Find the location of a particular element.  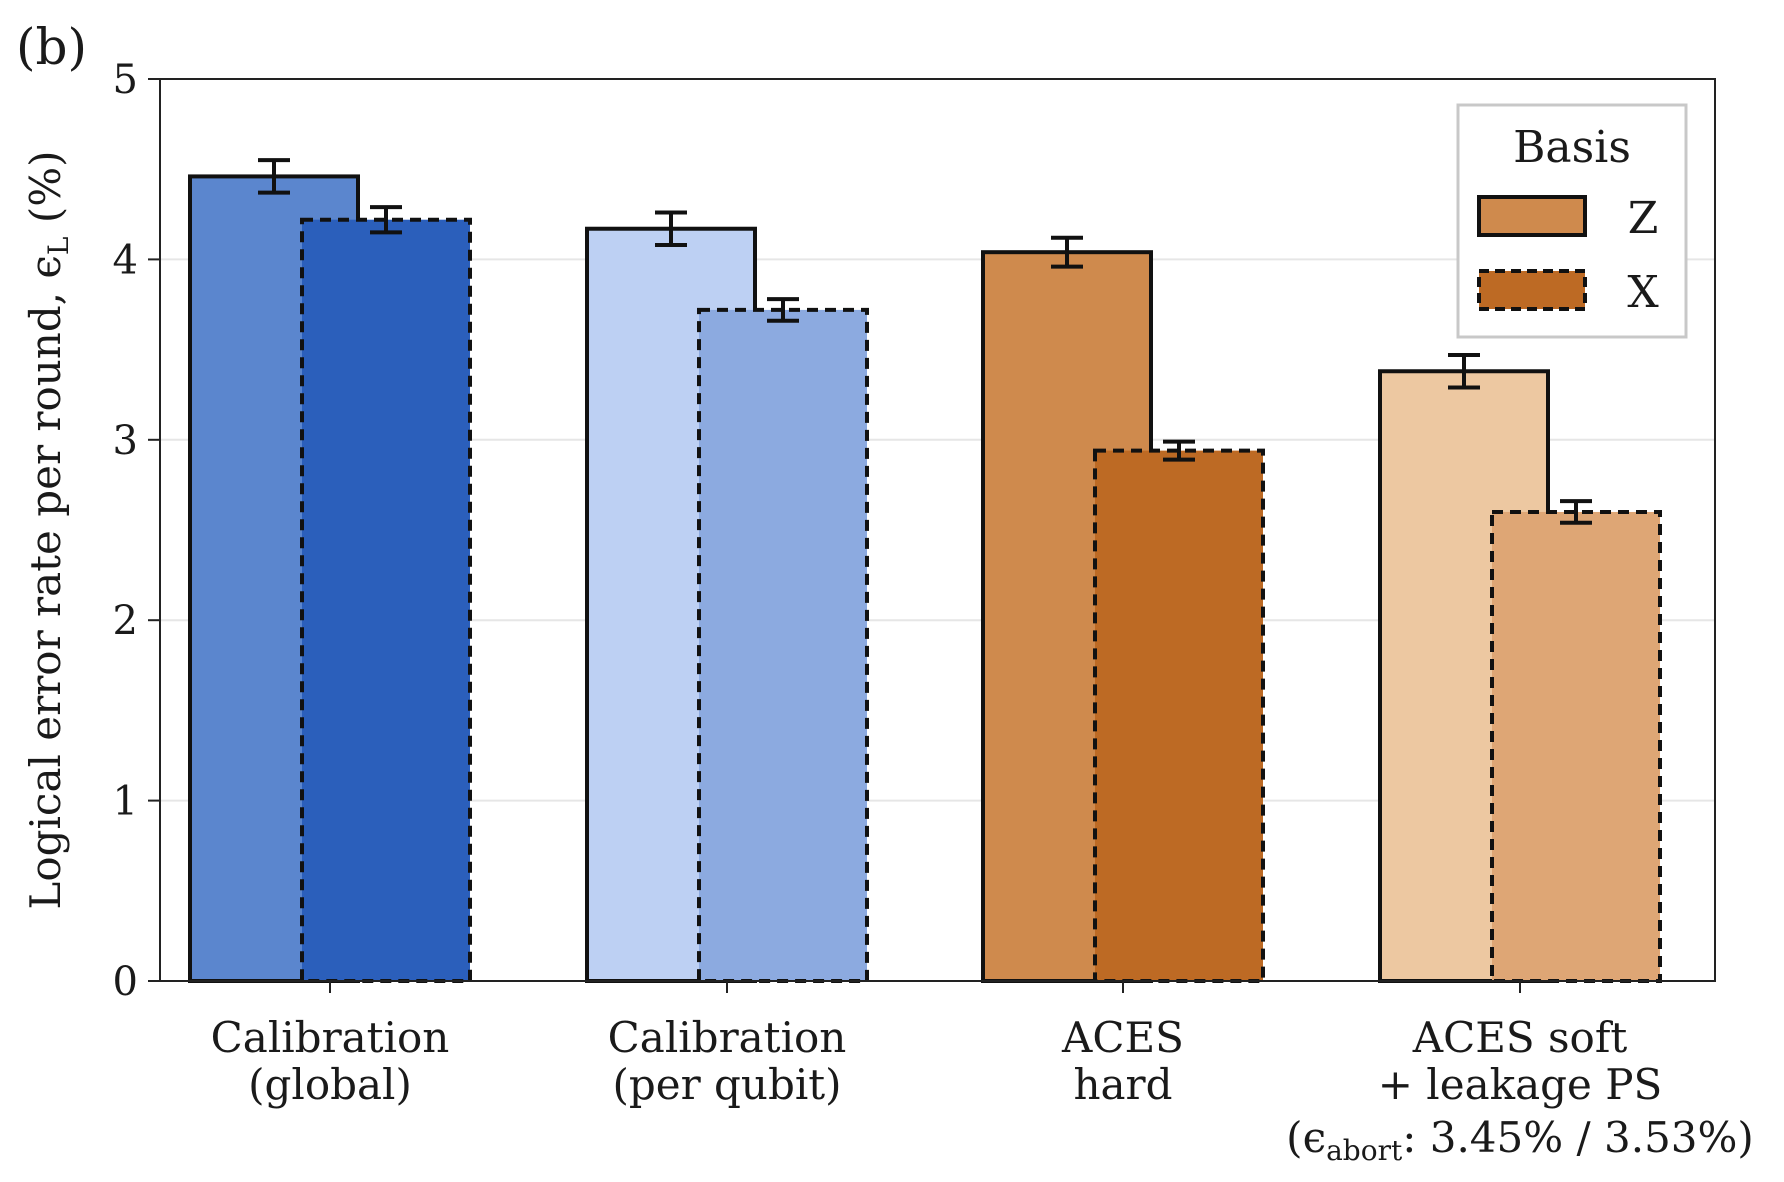

x-tick-label: (per qubit) is located at coordinates (726, 1084).